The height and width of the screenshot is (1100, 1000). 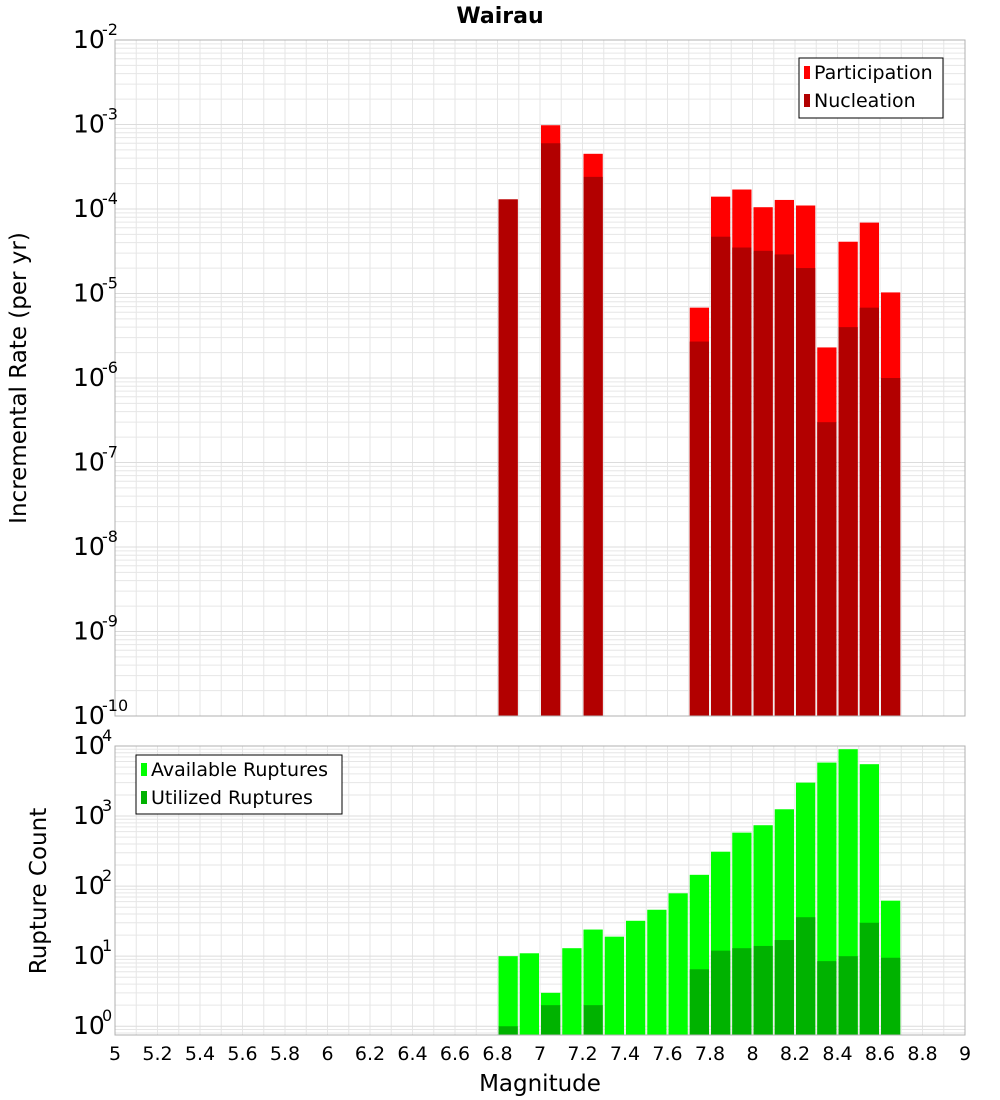 I want to click on top-y-tick-label: 10⁻⁴, so click(x=95, y=206).